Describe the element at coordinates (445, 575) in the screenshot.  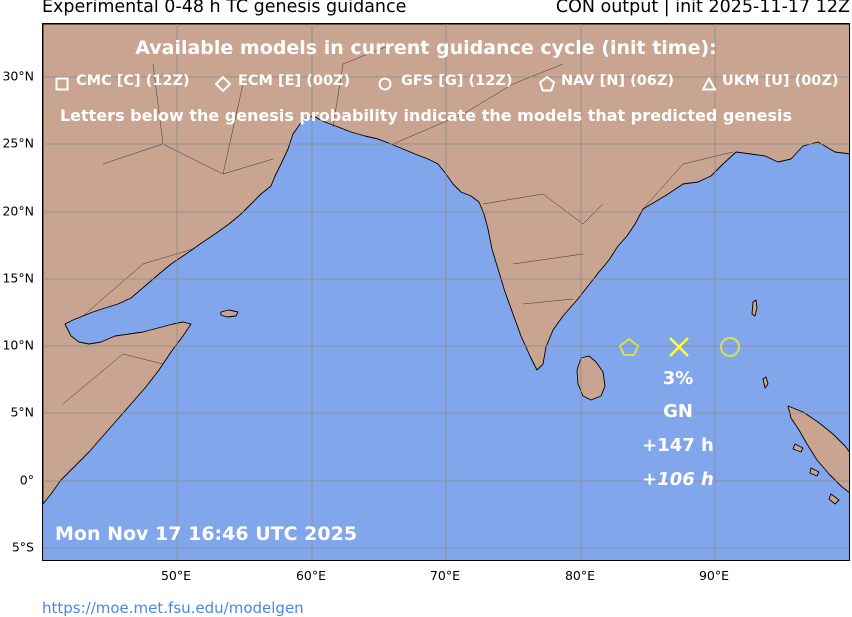
I see `lon-tick-70e: 70°E` at that location.